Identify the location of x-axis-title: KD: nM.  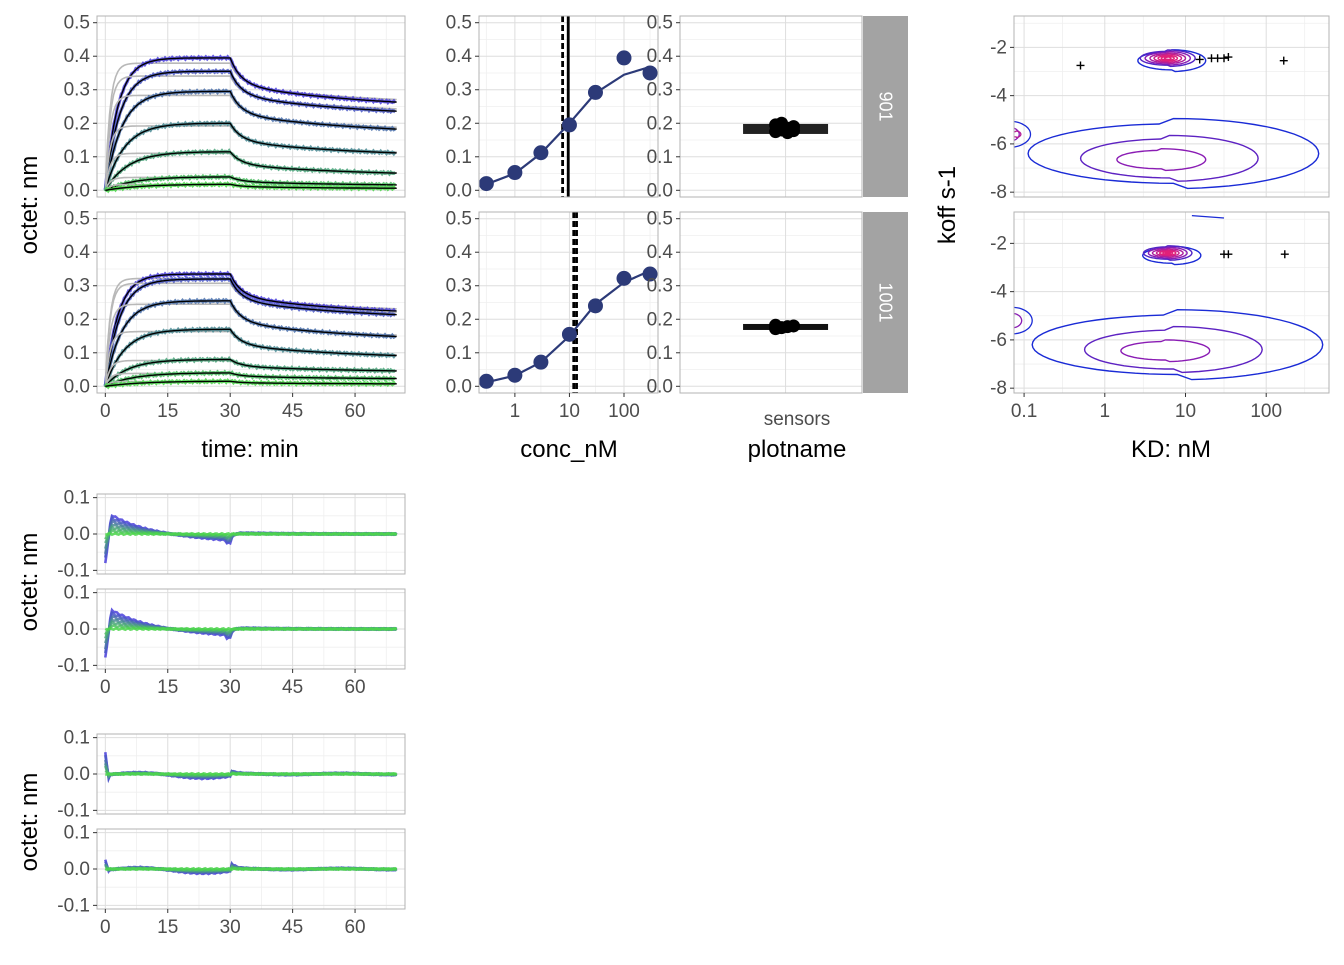
(1171, 449).